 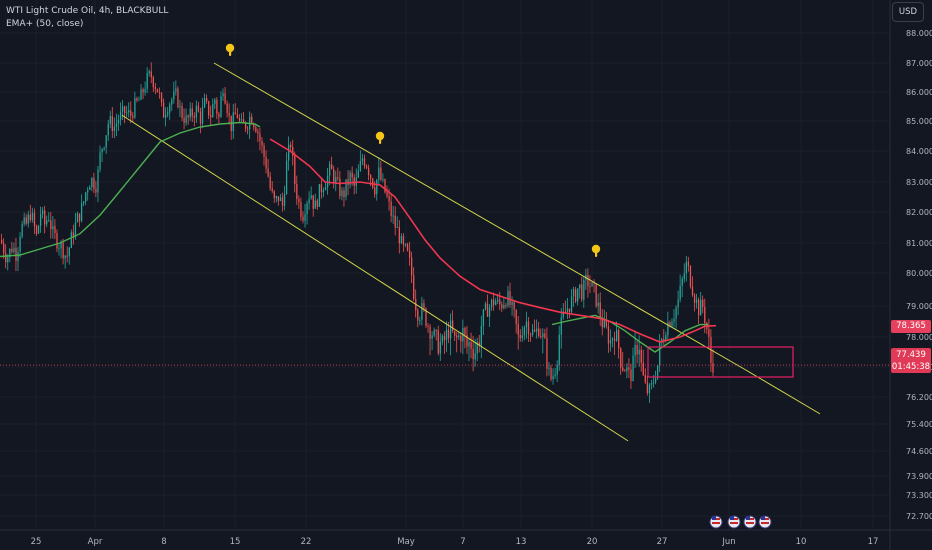 What do you see at coordinates (592, 542) in the screenshot?
I see `time-tick-label: 20` at bounding box center [592, 542].